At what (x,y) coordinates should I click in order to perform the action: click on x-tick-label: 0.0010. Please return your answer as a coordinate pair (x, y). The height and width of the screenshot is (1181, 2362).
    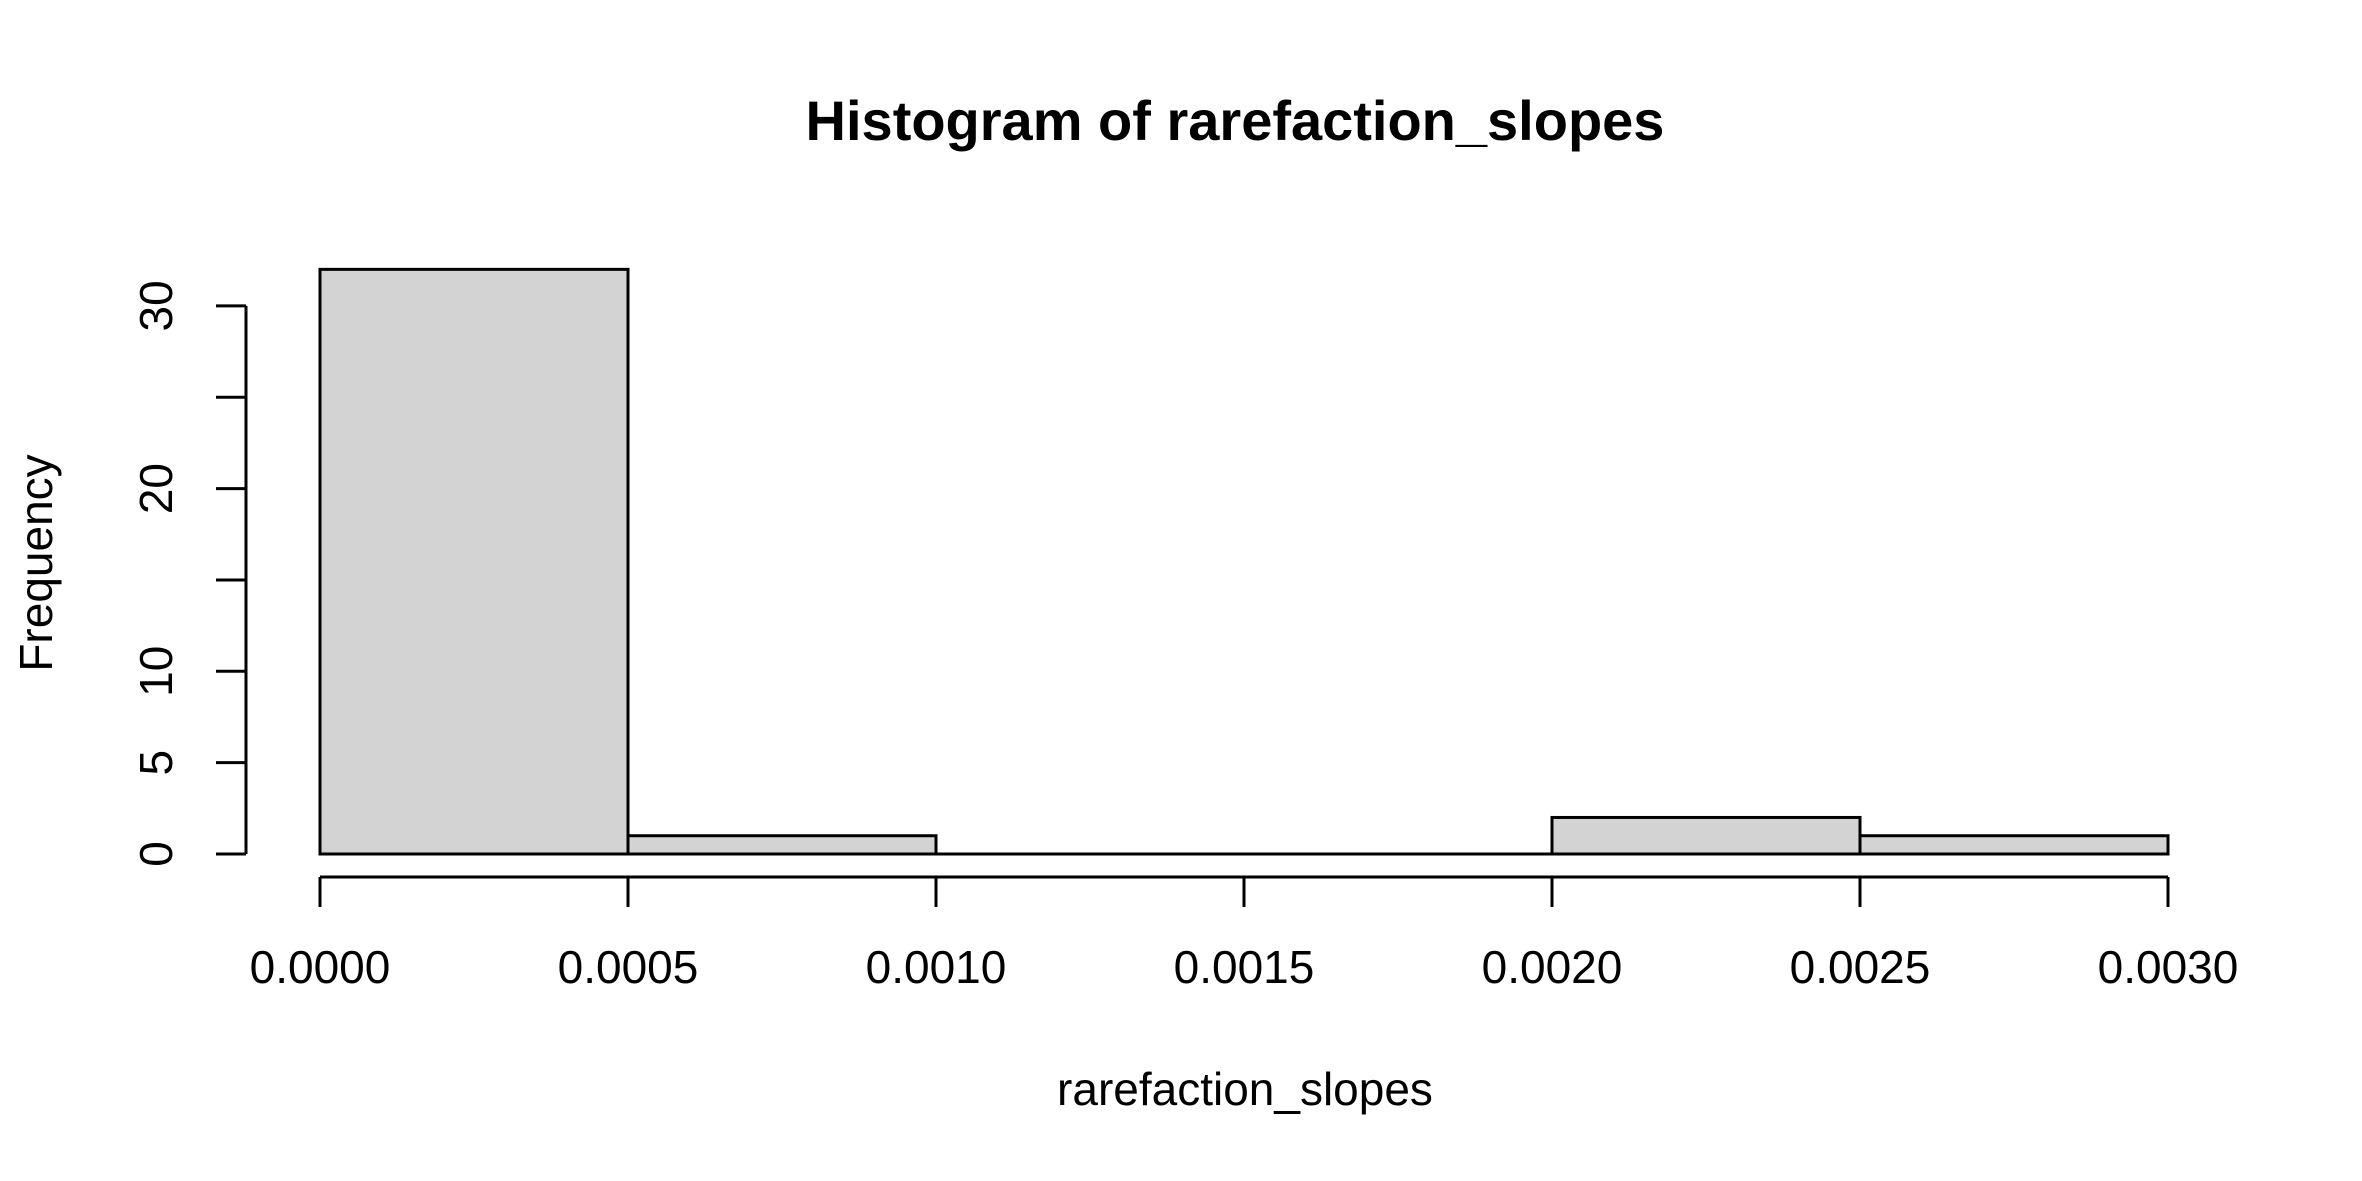
    Looking at the image, I should click on (936, 967).